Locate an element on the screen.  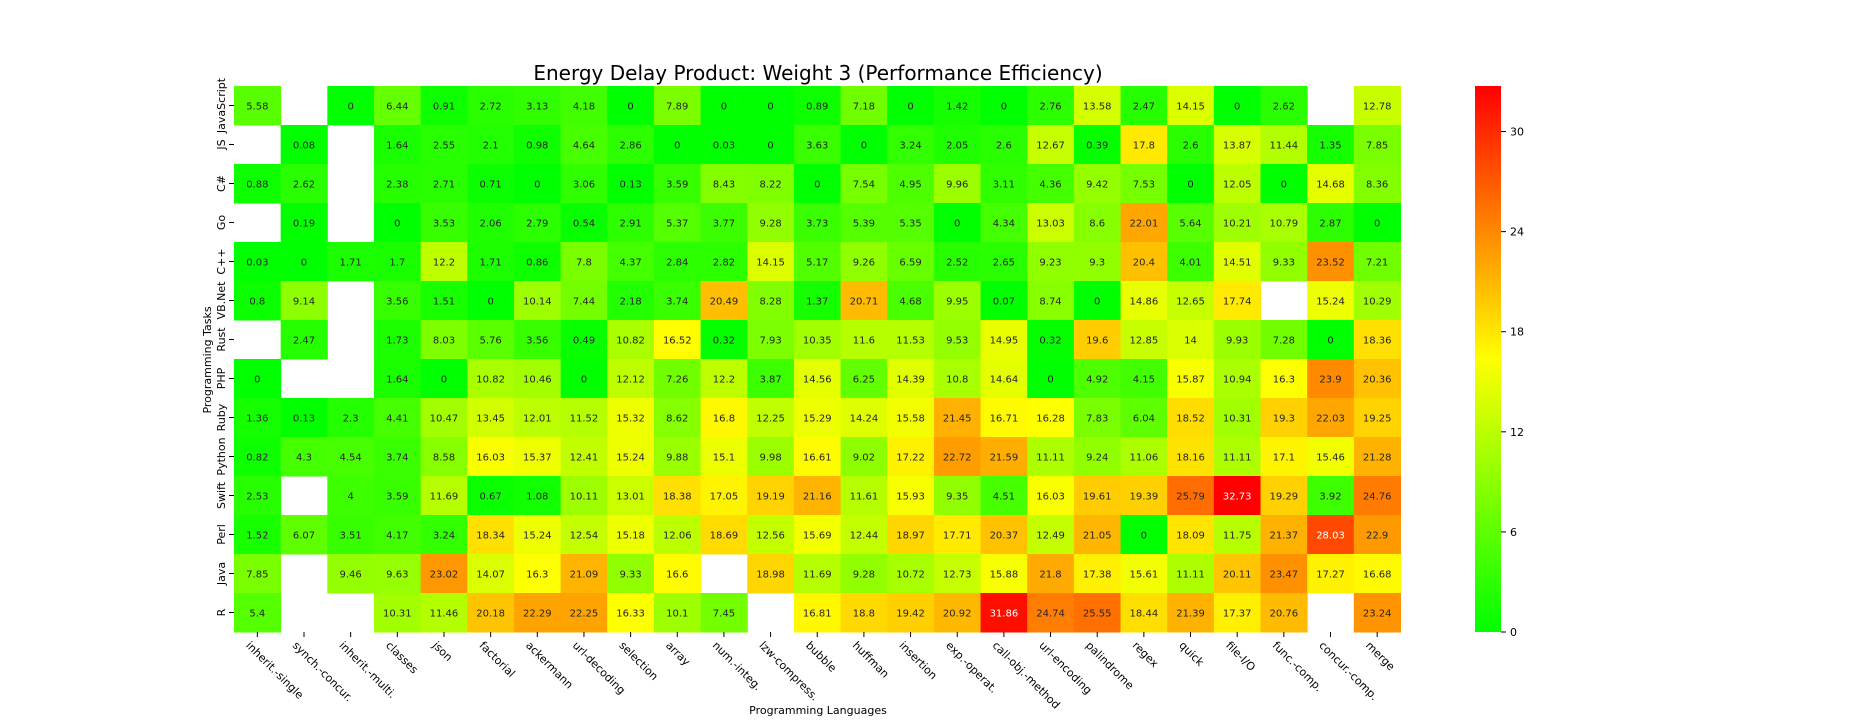
cell-value-label: 0.86 is located at coordinates (537, 263).